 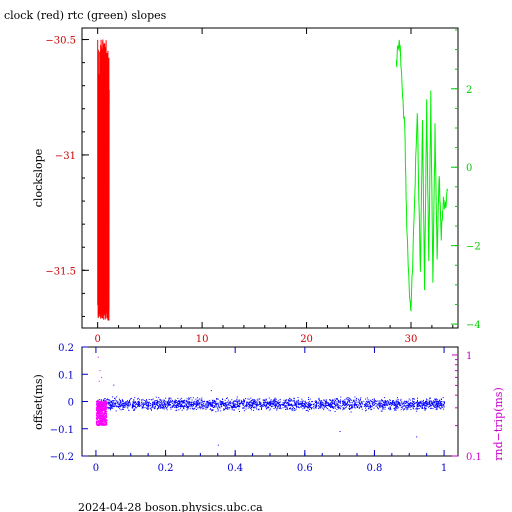 I want to click on top-x-tick-label: 10, so click(x=202, y=339).